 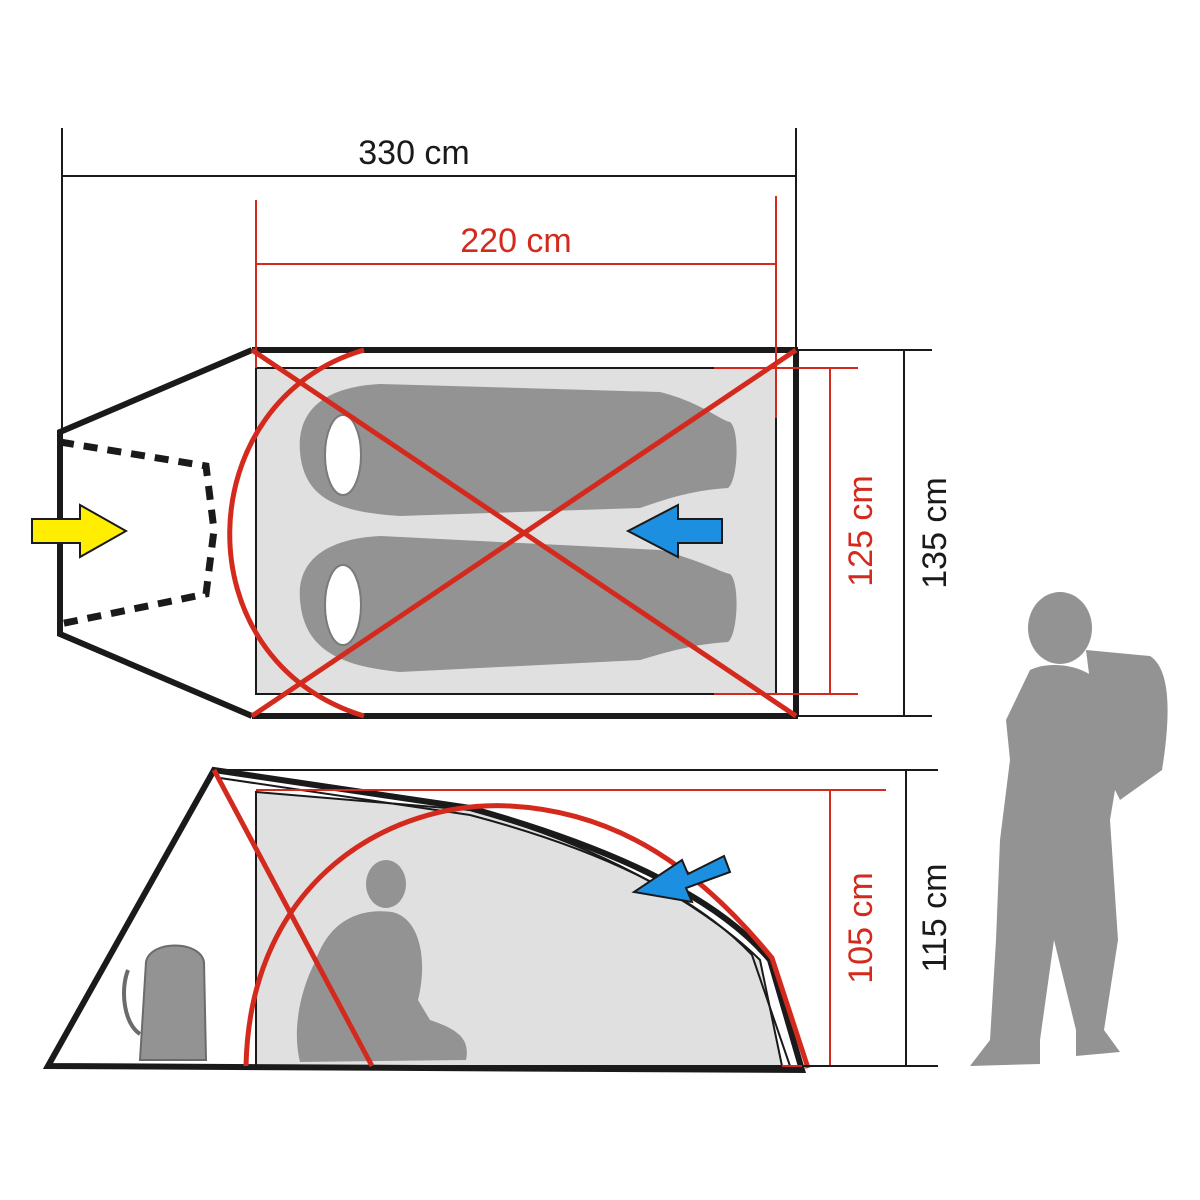 What do you see at coordinates (80, 531) in the screenshot?
I see `yellow-arrow-icon` at bounding box center [80, 531].